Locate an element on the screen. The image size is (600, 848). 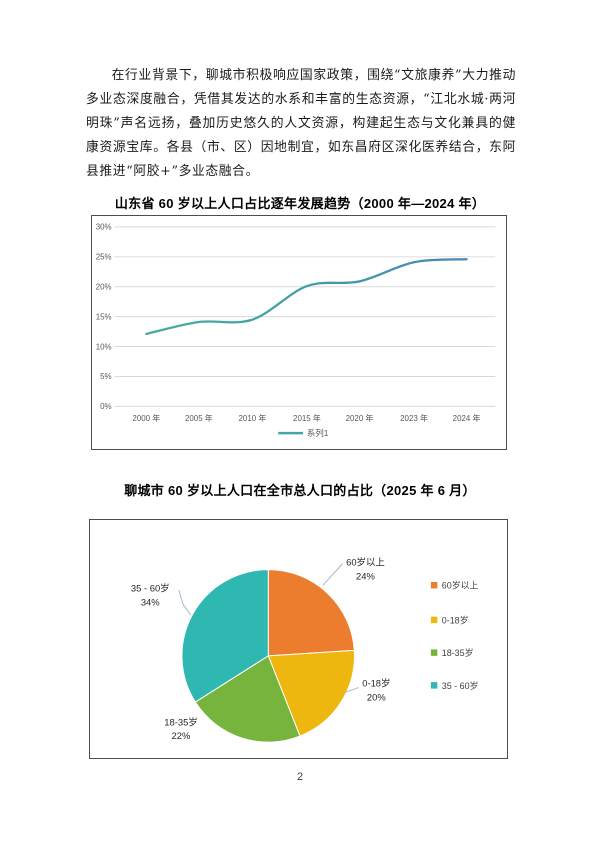
pie-data-label: 0-18岁 20% is located at coordinates (376, 690).